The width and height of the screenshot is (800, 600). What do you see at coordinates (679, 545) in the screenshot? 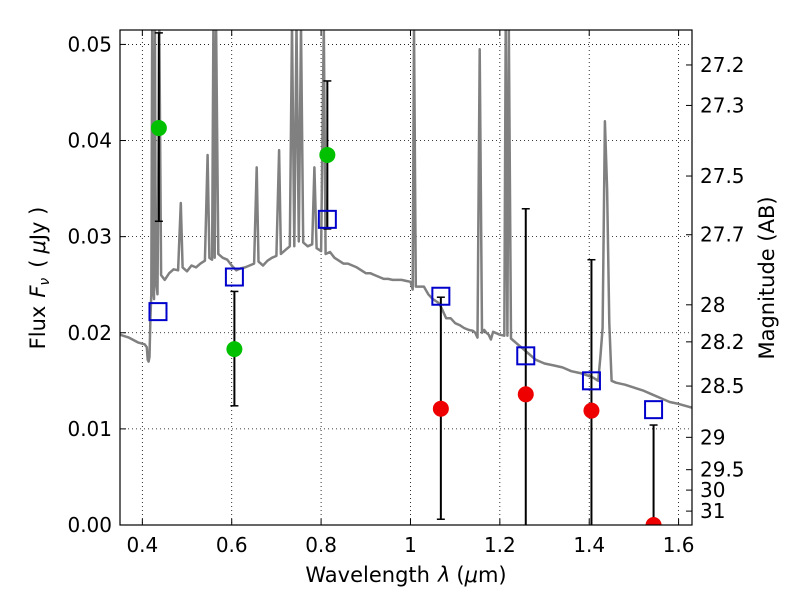
I see `x-tick-label: 1.6` at bounding box center [679, 545].